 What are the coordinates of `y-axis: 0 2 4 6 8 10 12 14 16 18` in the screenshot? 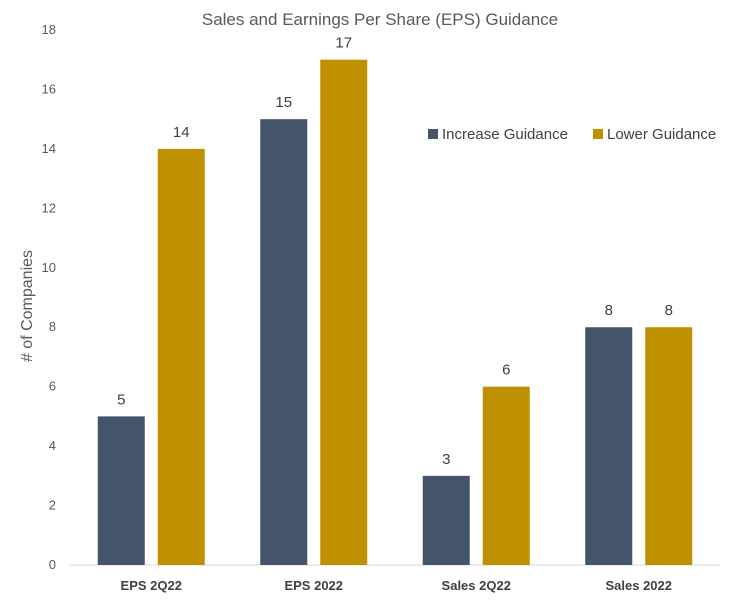 It's located at (49, 297).